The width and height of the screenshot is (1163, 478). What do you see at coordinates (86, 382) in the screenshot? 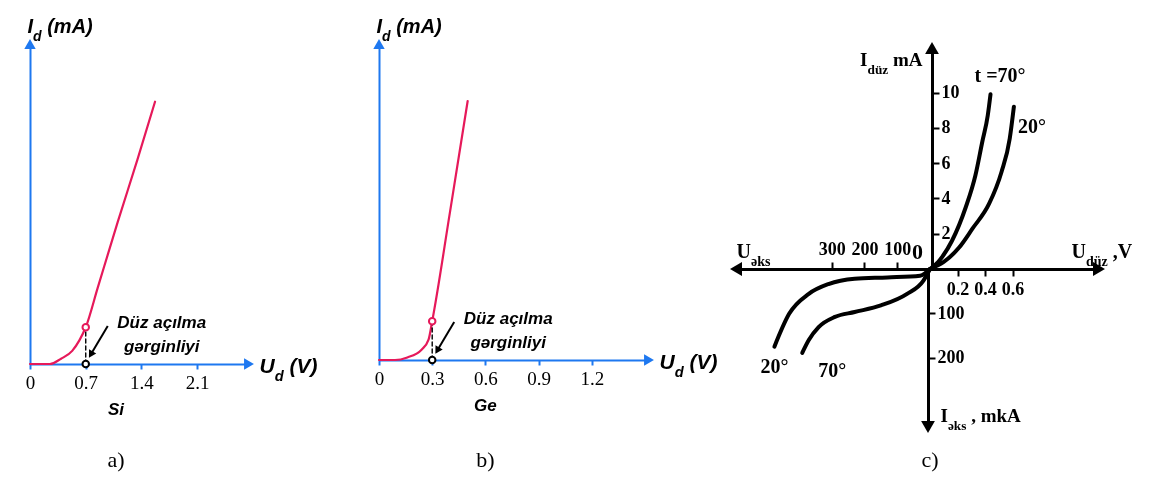
I see `x-tick-label: 0.7` at bounding box center [86, 382].